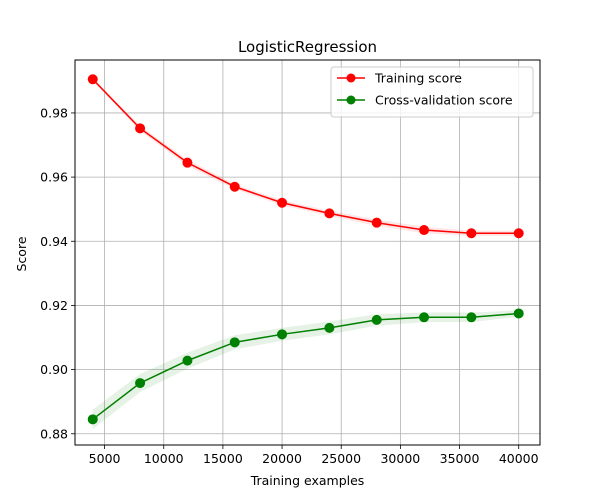 Image resolution: width=600 pixels, height=500 pixels. Describe the element at coordinates (307, 47) in the screenshot. I see `chart-title: LogisticRegression` at that location.